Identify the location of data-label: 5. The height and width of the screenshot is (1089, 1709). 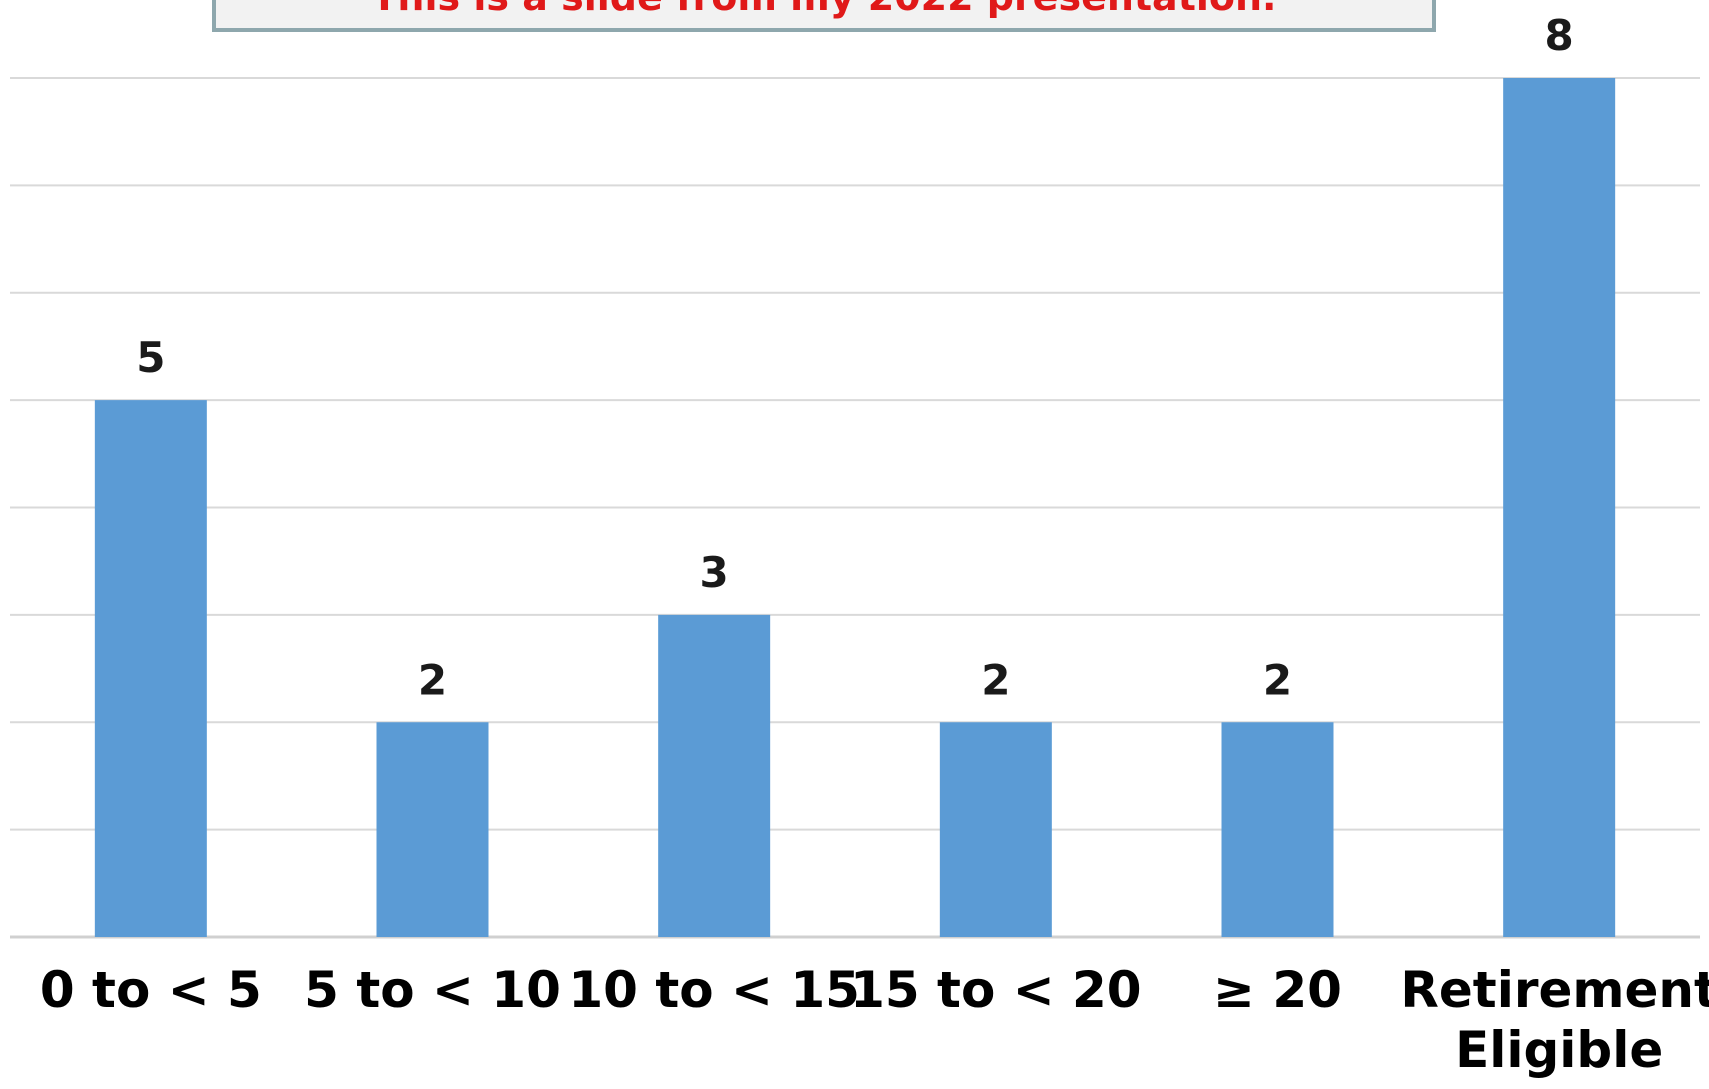
(150, 357).